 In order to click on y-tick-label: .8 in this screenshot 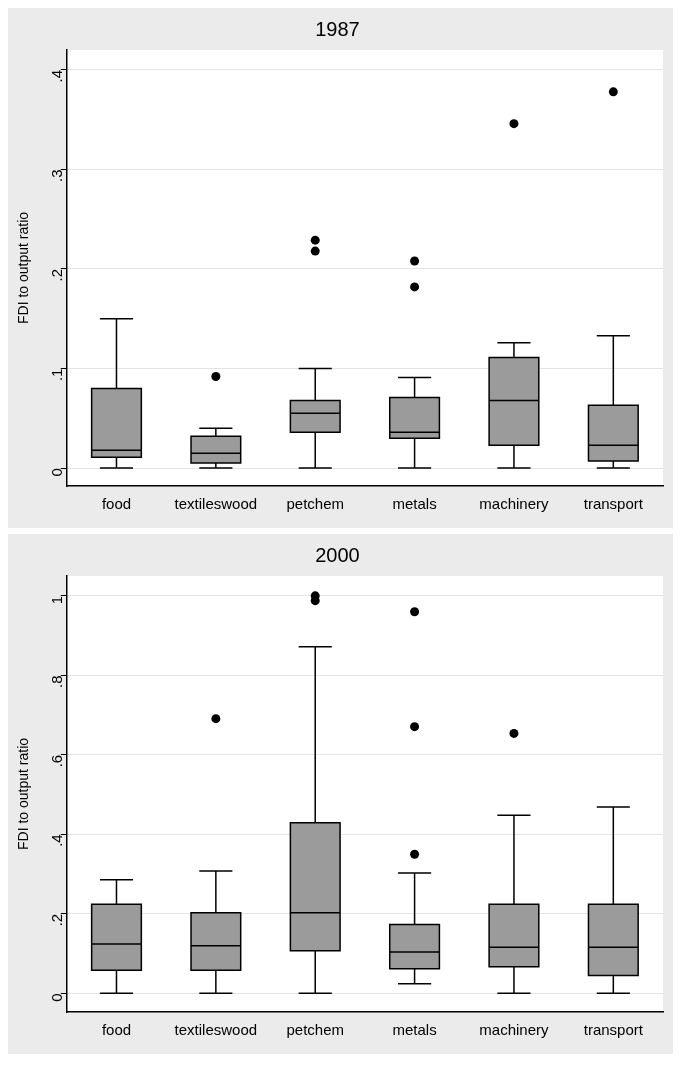, I will do `click(56, 681)`.